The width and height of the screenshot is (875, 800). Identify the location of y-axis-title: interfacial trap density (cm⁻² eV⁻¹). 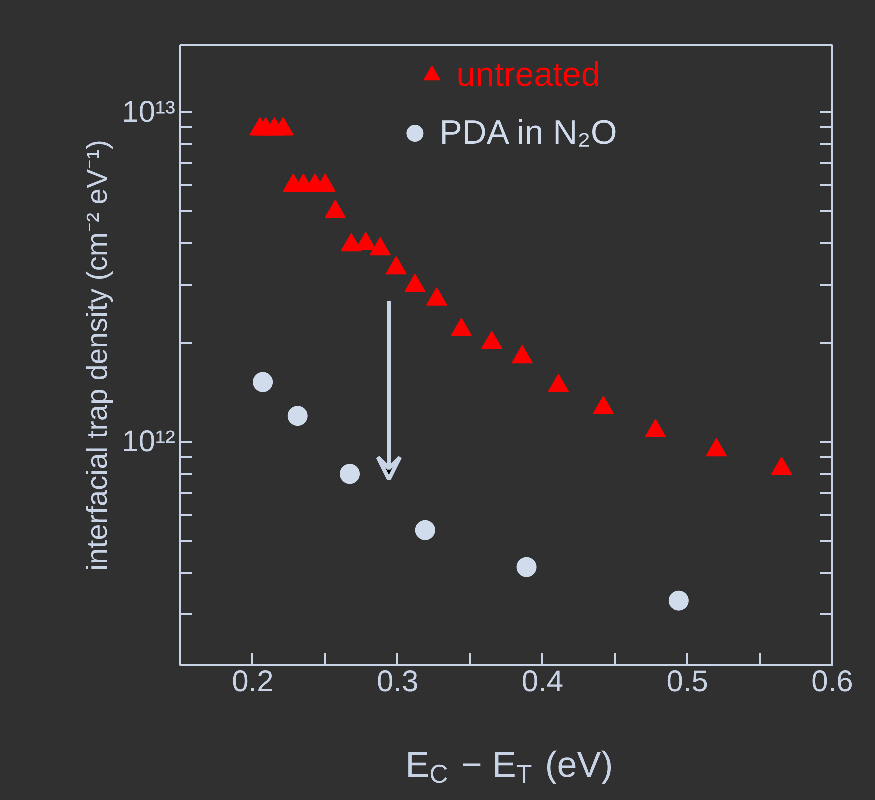
(98, 355).